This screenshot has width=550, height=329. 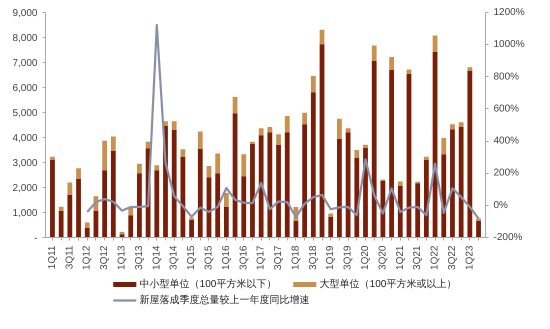 I want to click on y2-tick-label: 600%, so click(x=507, y=108).